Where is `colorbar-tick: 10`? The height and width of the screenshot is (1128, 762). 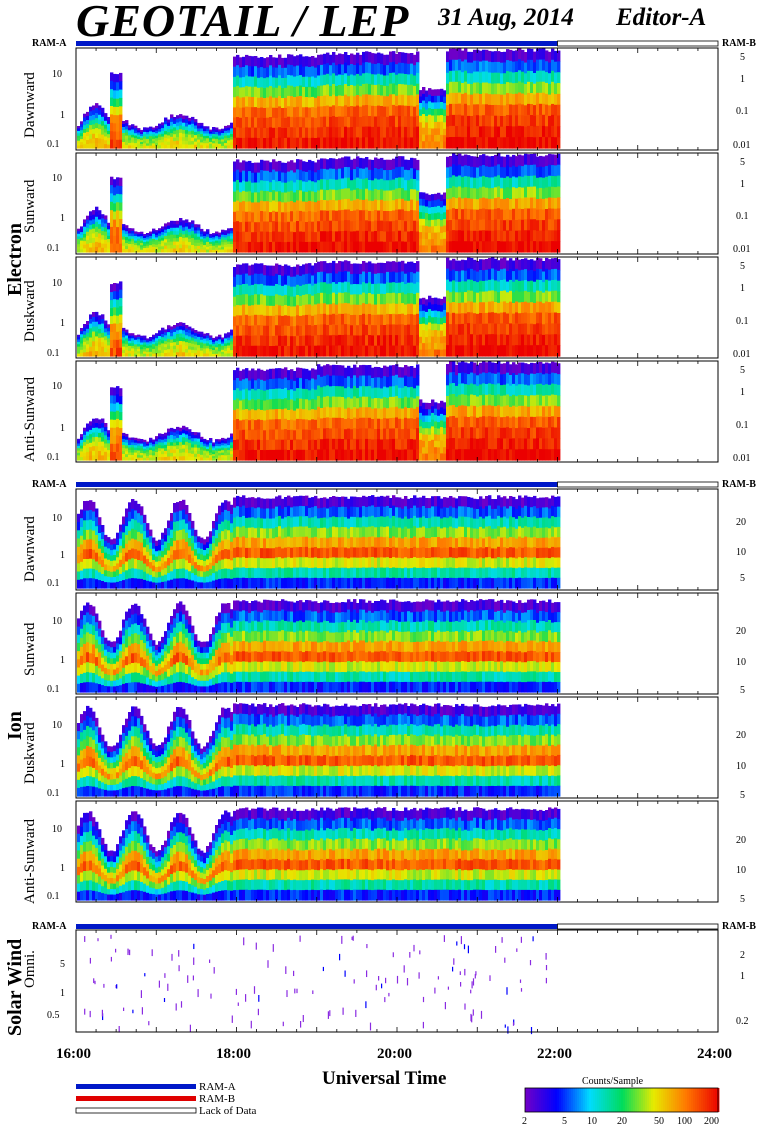
colorbar-tick: 10 is located at coordinates (592, 1121).